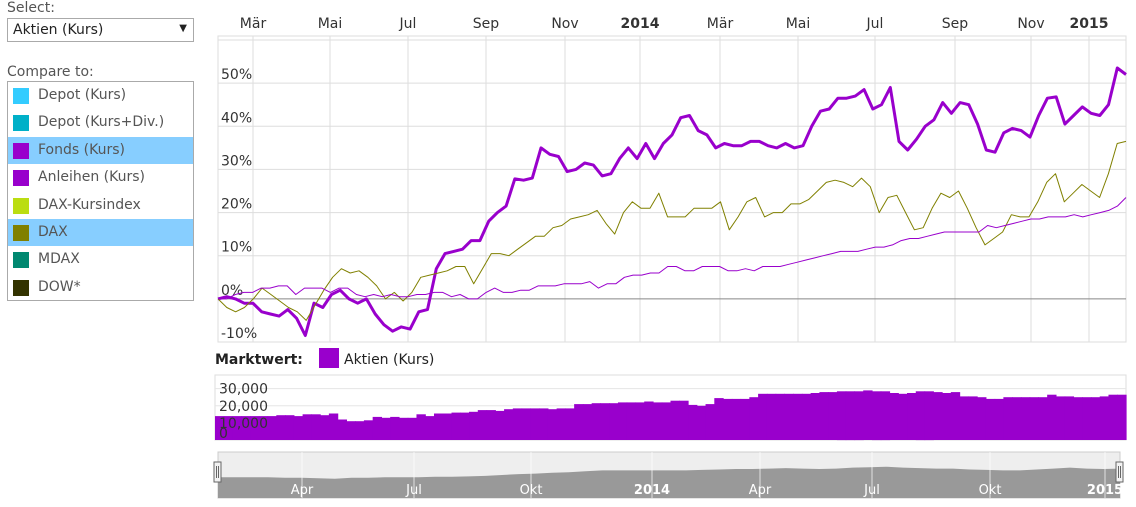  What do you see at coordinates (236, 118) in the screenshot?
I see `y-tick-label: 40%` at bounding box center [236, 118].